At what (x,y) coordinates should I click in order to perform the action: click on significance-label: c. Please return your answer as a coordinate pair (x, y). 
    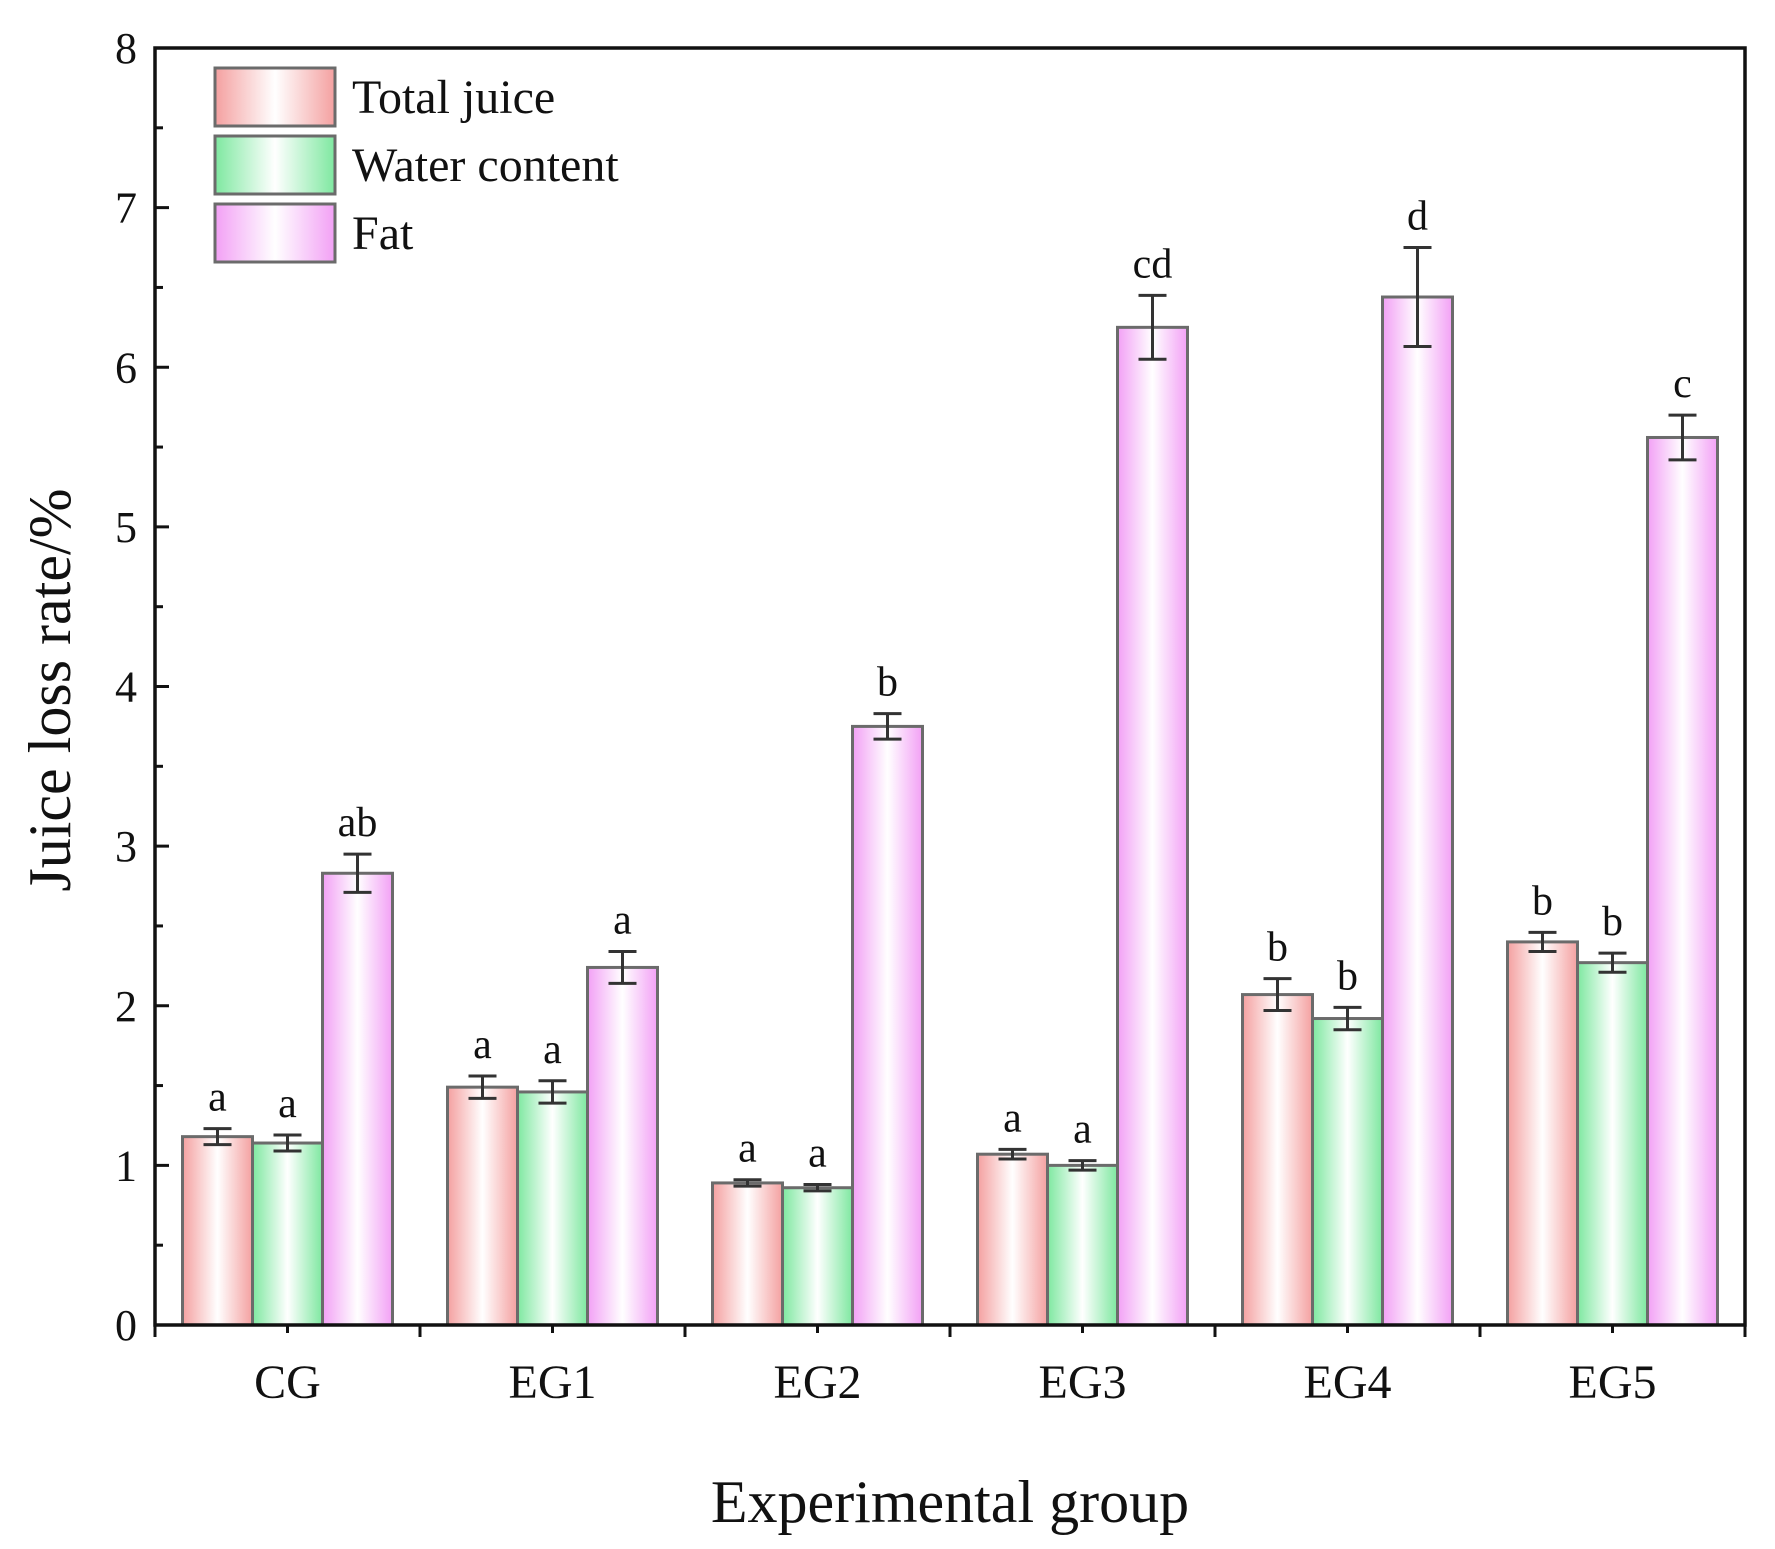
    Looking at the image, I should click on (1682, 384).